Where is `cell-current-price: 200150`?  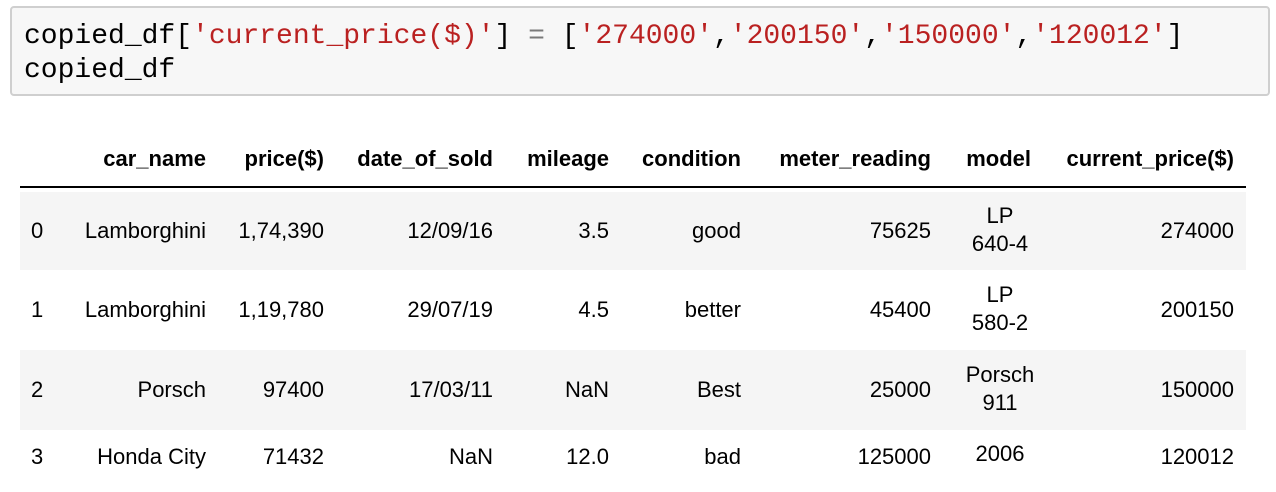
cell-current-price: 200150 is located at coordinates (1197, 309).